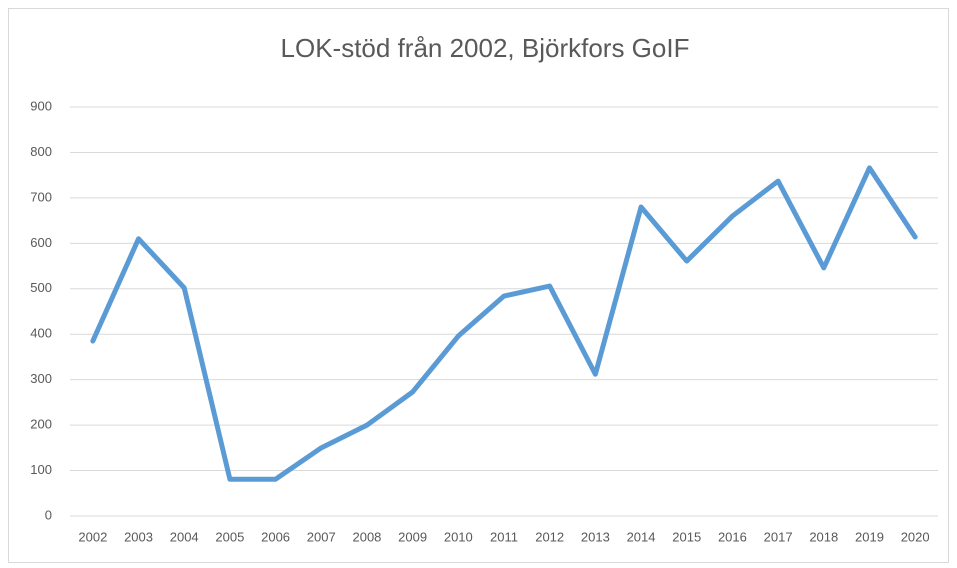  What do you see at coordinates (823, 536) in the screenshot?
I see `x-tick-label: 2018` at bounding box center [823, 536].